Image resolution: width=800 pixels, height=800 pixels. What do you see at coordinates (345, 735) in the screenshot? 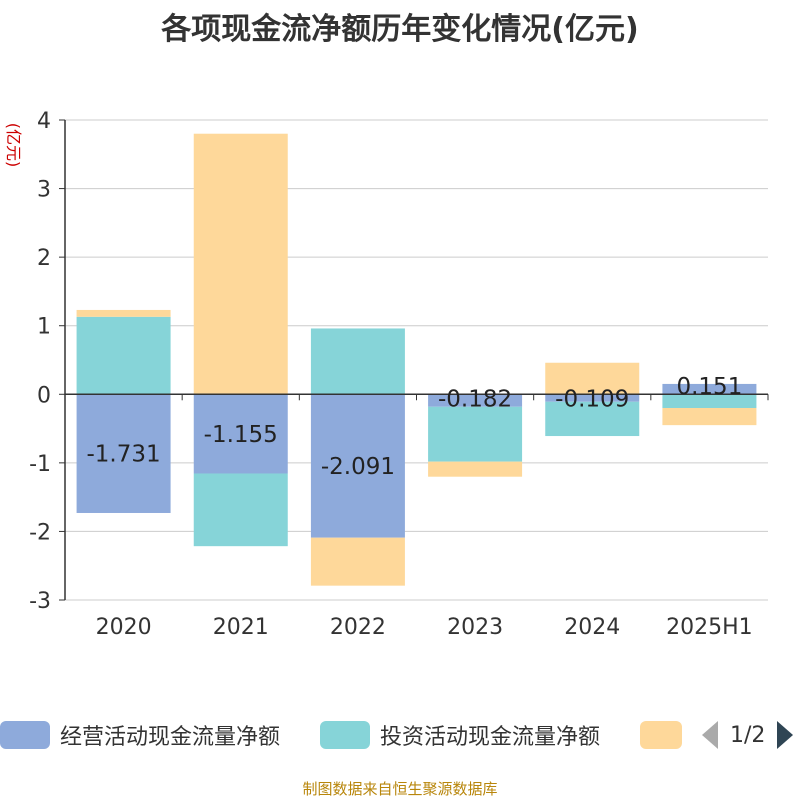
I see `legend-swatch-investing` at bounding box center [345, 735].